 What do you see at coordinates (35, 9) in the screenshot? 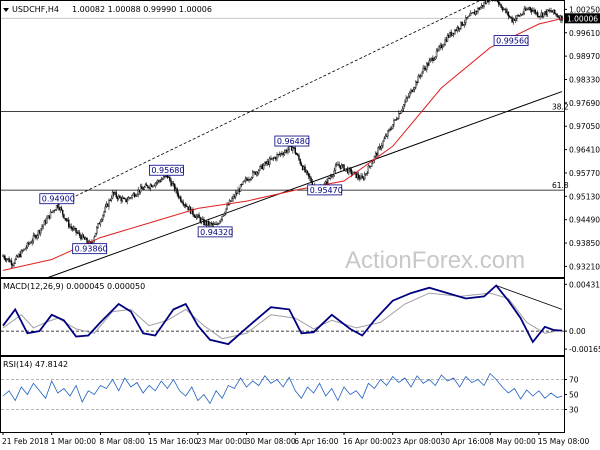
I see `symbol-timeframe: USDCHF,H4` at bounding box center [35, 9].